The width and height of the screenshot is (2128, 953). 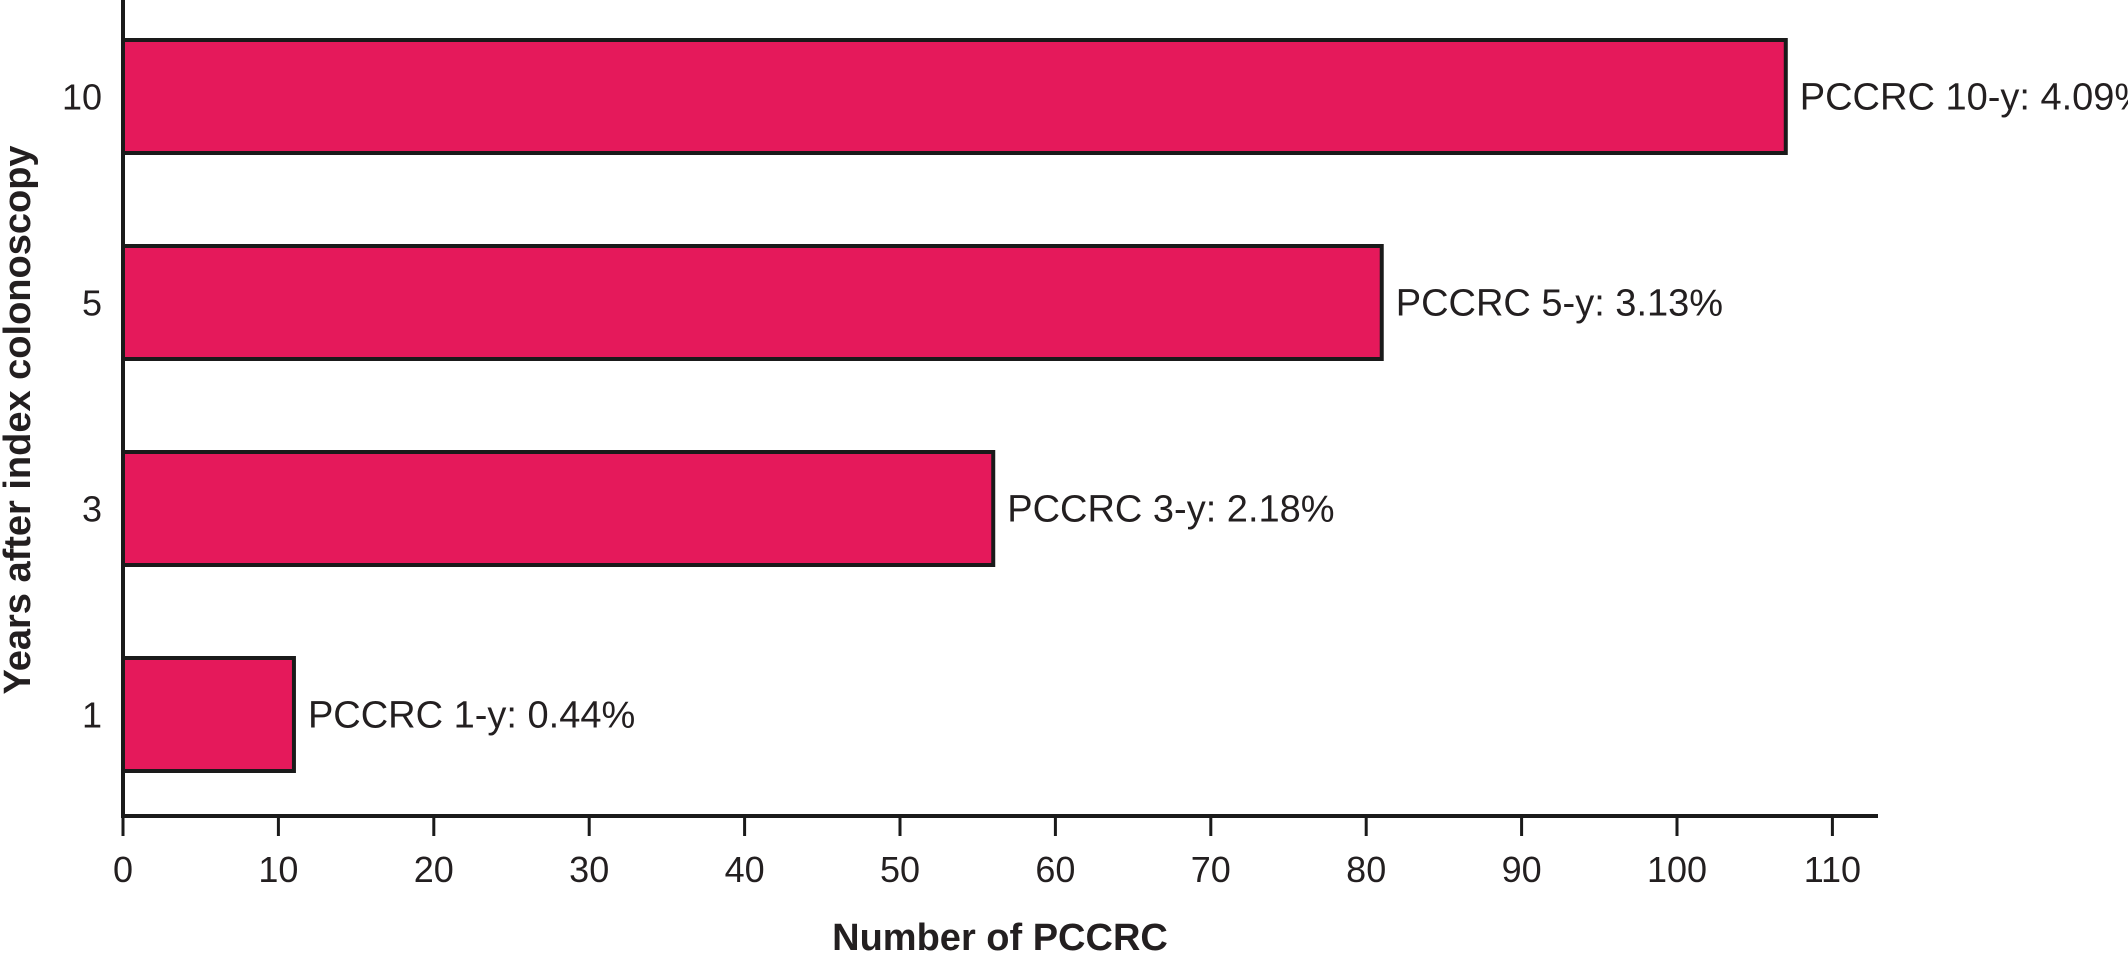 I want to click on y-axis-title: Years after index colonoscopy, so click(x=19, y=419).